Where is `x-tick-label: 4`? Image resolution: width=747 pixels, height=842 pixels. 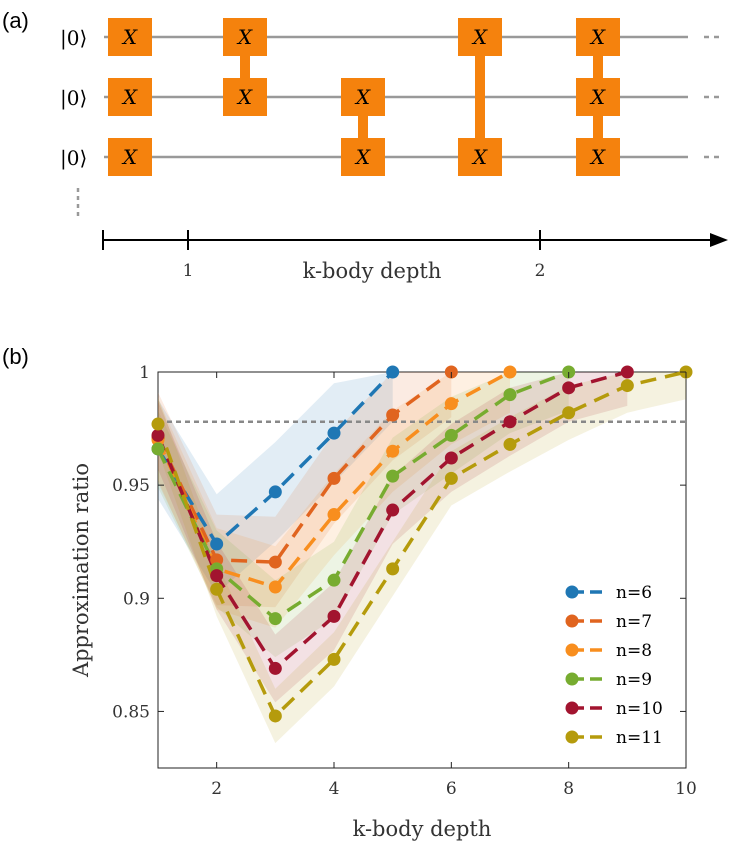
x-tick-label: 4 is located at coordinates (334, 789).